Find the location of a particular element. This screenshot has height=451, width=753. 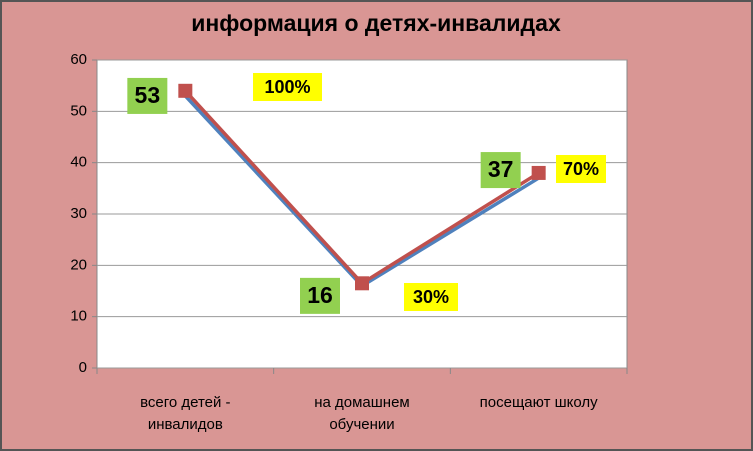

y-tick-label: 30 is located at coordinates (78, 213).